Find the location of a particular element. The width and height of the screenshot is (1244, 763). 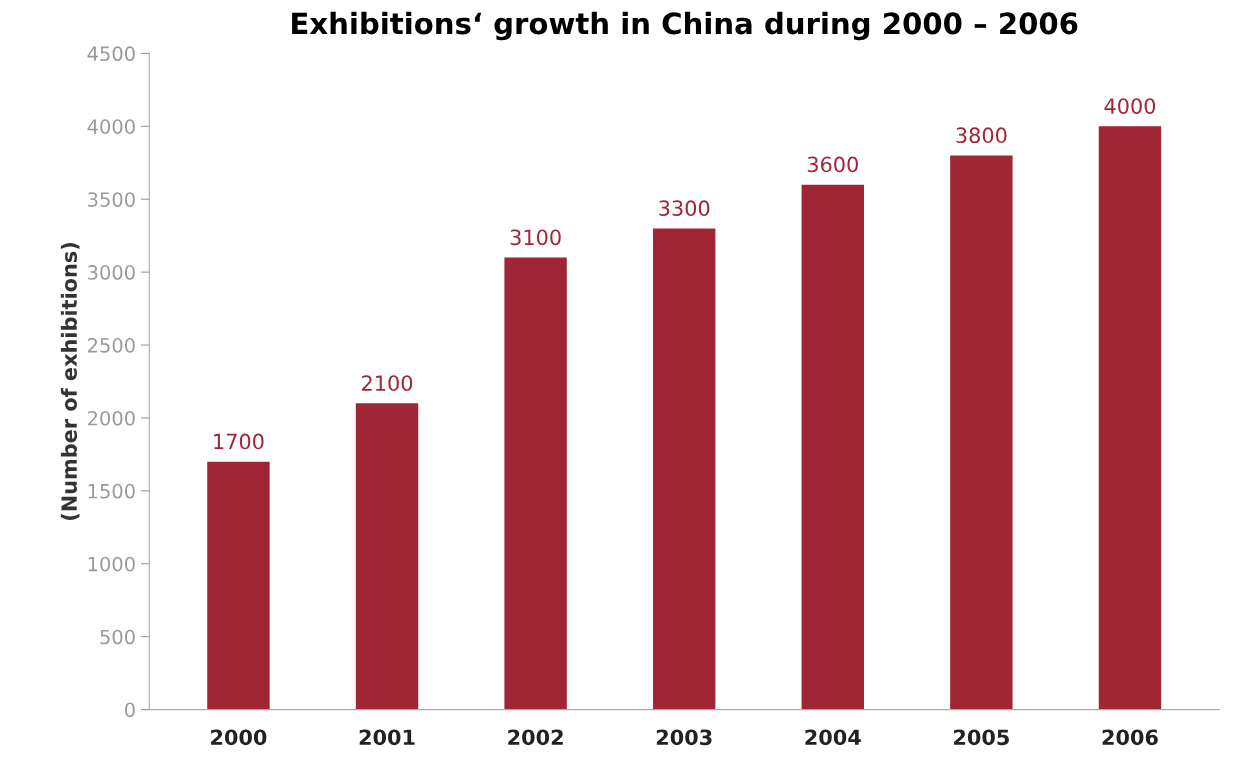

x-tick-label: 2000 is located at coordinates (239, 737).